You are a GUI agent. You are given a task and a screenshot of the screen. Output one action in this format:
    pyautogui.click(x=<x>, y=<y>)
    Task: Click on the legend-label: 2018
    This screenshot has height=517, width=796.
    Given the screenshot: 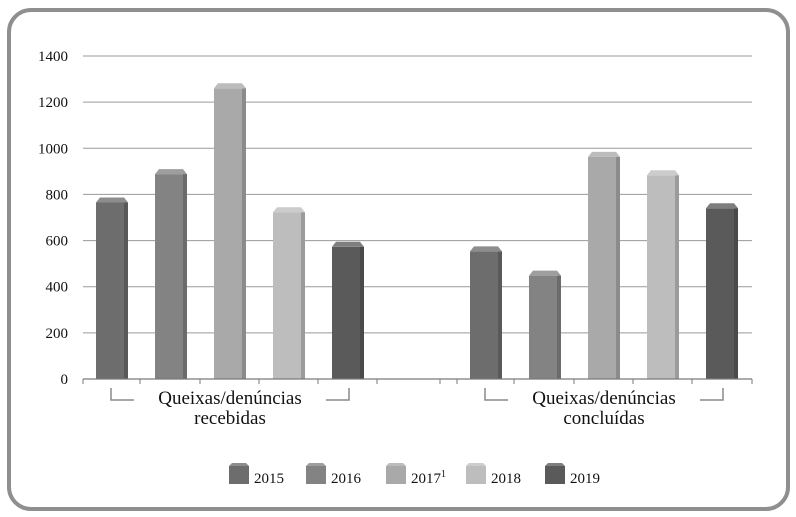 What is the action you would take?
    pyautogui.click(x=506, y=479)
    